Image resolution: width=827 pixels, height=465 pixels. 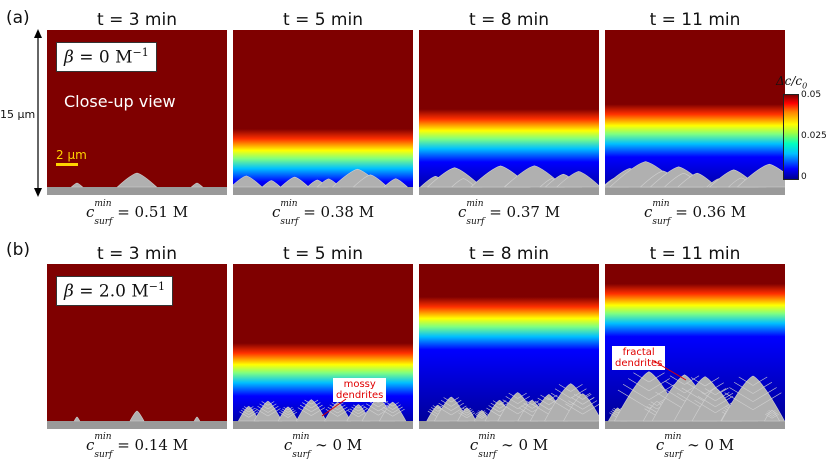 I want to click on annotation-mossy-pointer, so click(x=334, y=407).